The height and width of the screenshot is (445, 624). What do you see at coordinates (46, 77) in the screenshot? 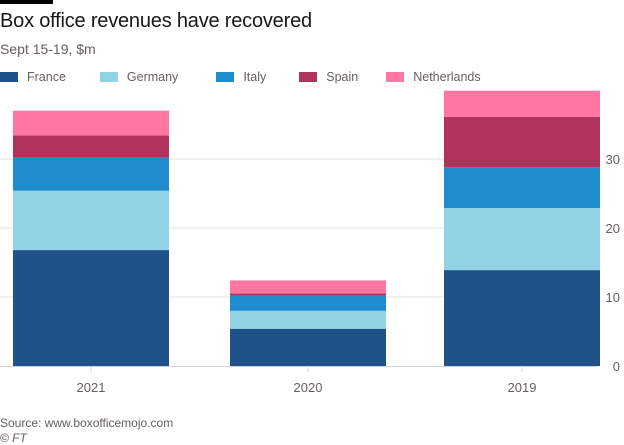
I see `legend-label-france: France` at bounding box center [46, 77].